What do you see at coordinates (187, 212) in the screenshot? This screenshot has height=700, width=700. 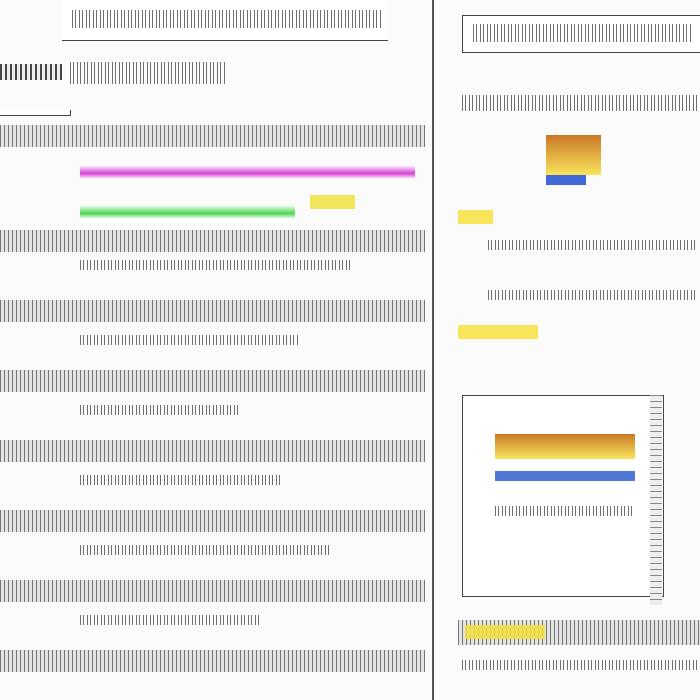 I see `highlight-green` at bounding box center [187, 212].